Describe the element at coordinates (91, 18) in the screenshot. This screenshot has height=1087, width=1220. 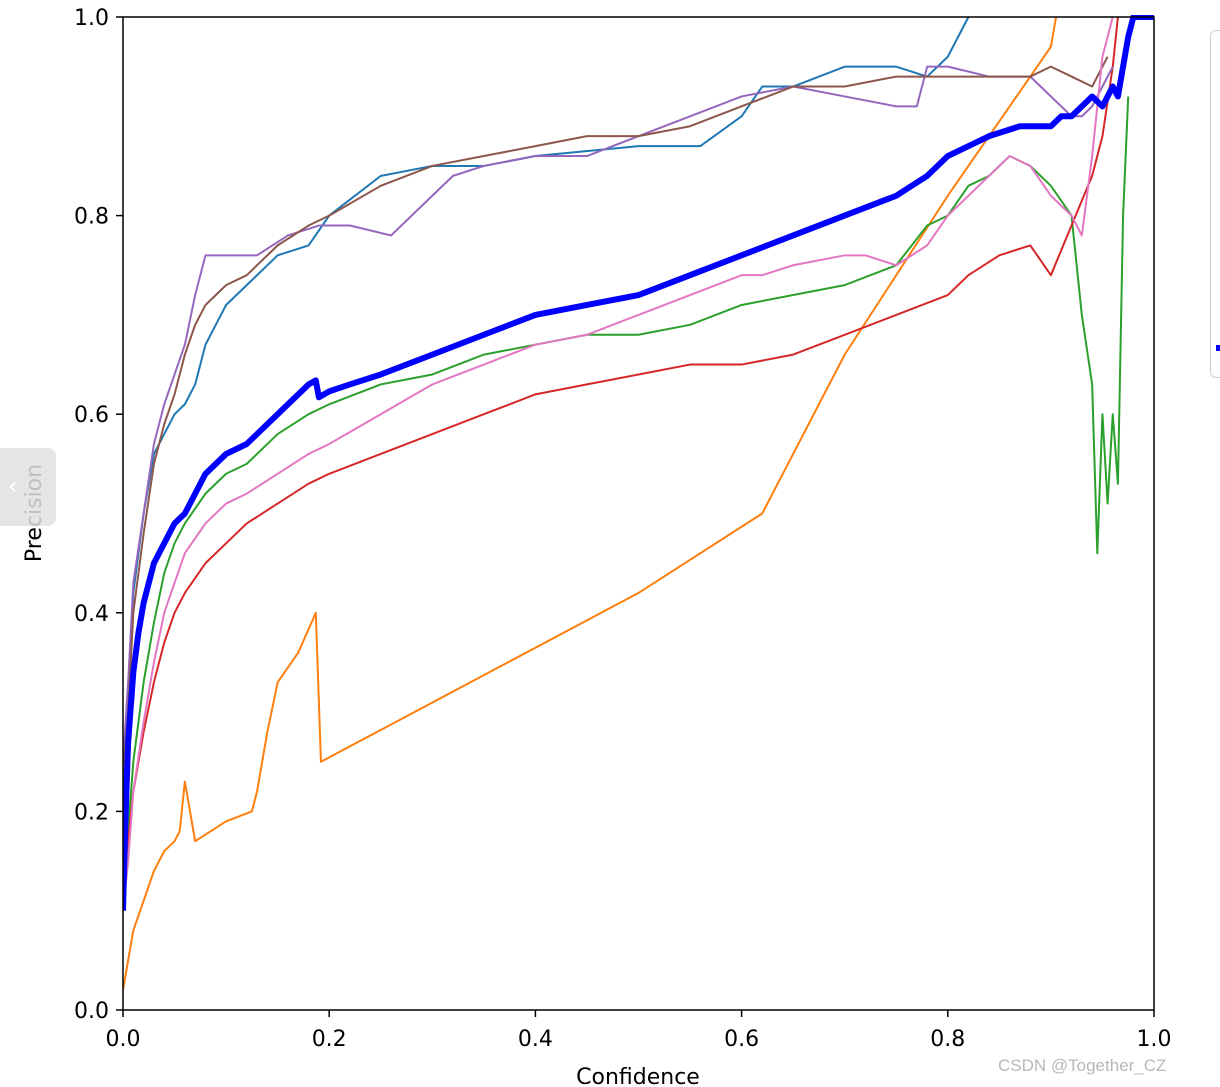
I see `y-tick-label: 1.0` at that location.